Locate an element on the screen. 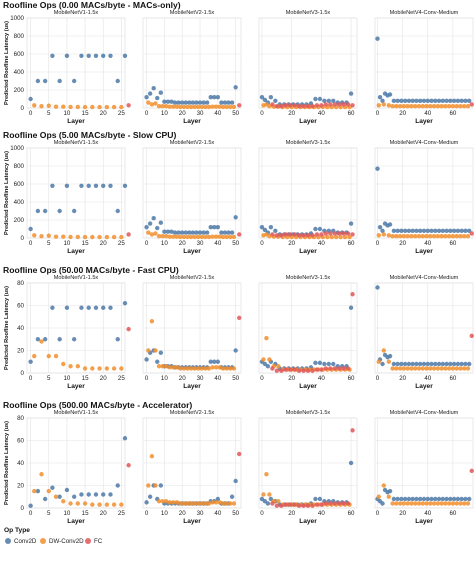 The width and height of the screenshot is (474, 566). panel-3-2: MobileNetV3-1.5x 0 20 40 60 Layer is located at coordinates (308, 467).